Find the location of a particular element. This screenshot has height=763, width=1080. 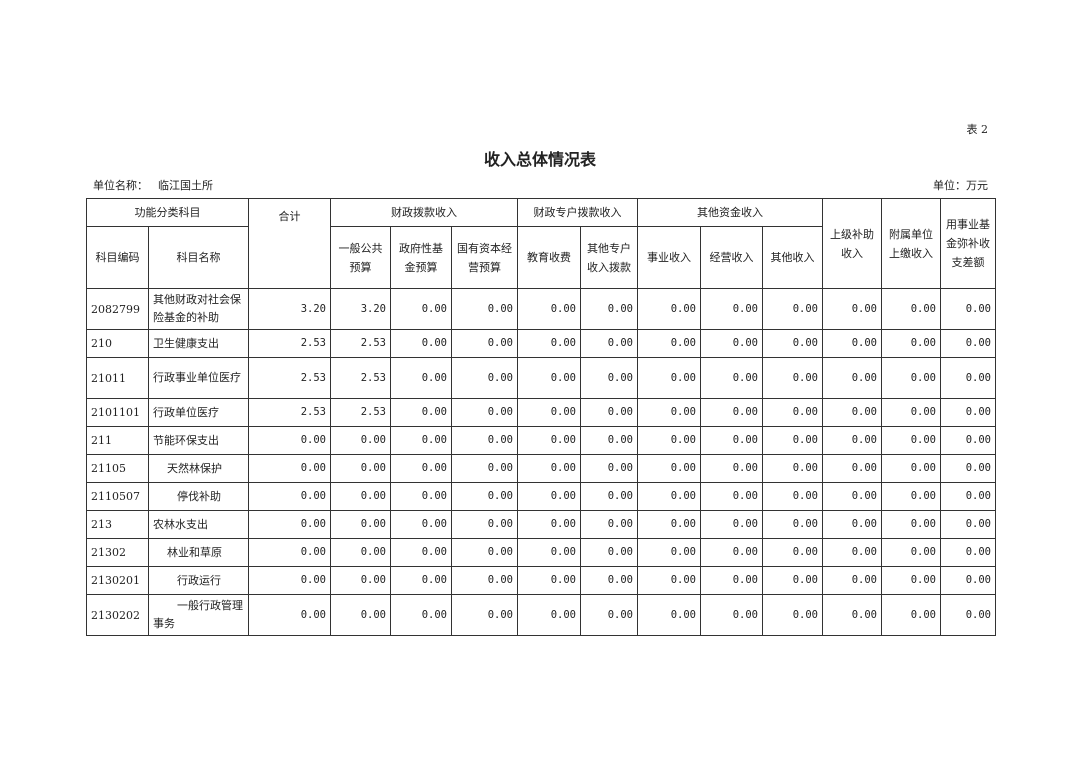

cell-name: 行政运行 is located at coordinates (198, 580).